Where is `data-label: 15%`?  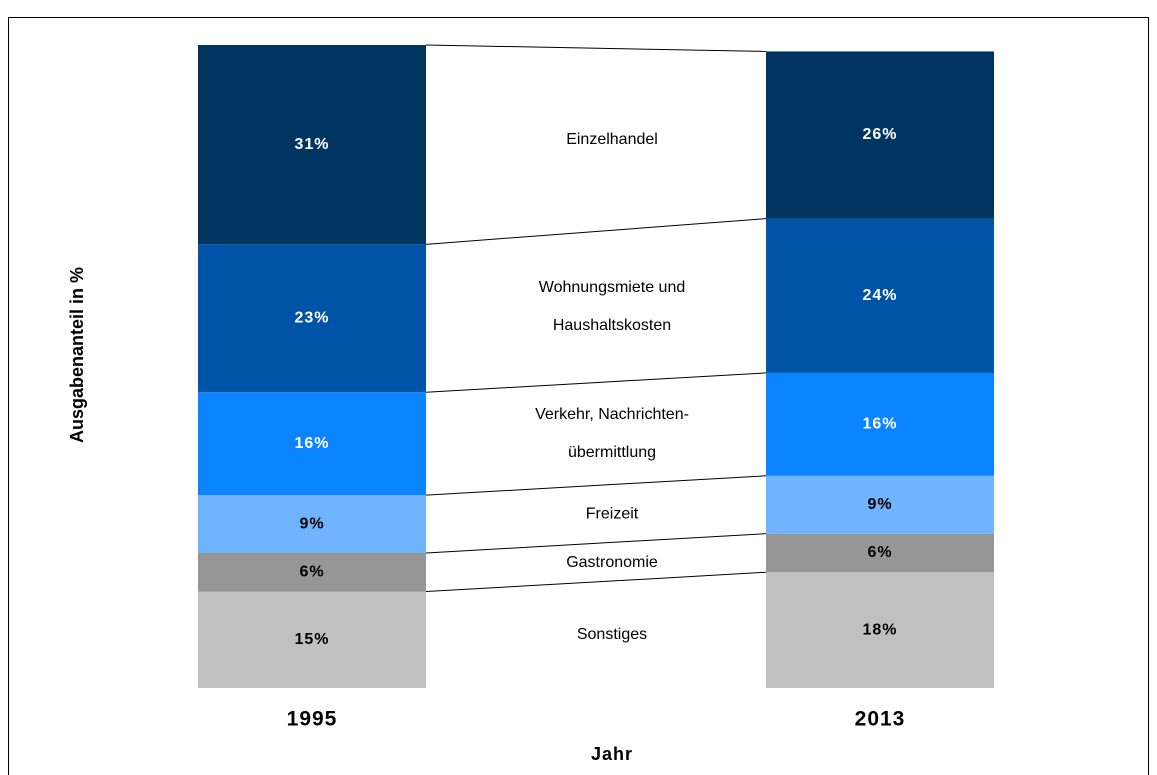 data-label: 15% is located at coordinates (311, 639).